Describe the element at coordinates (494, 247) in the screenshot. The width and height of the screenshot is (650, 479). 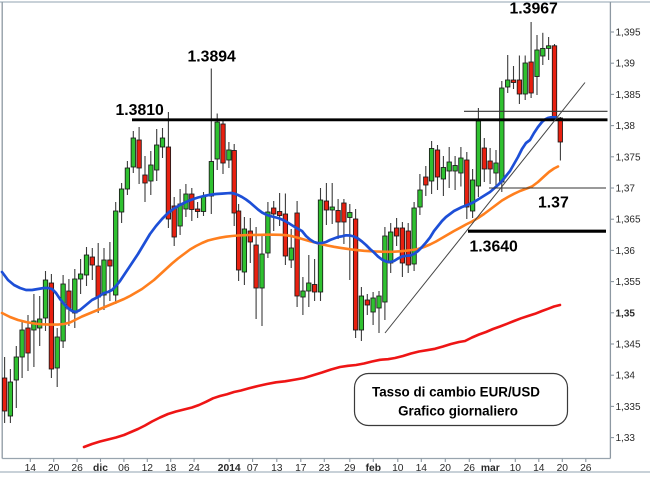
I see `svg-text: 1.3640` at that location.